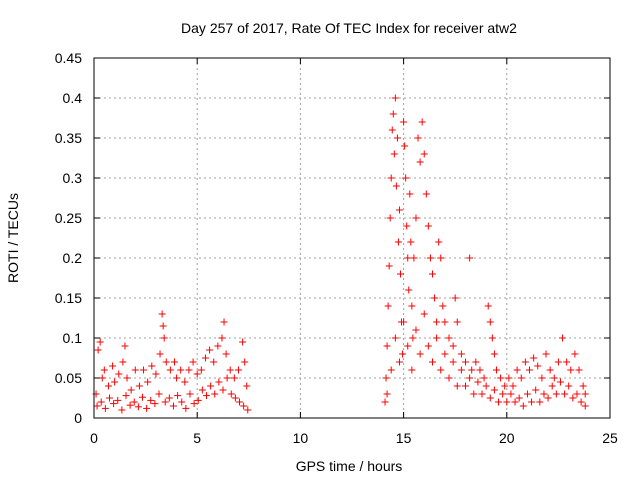 The image size is (640, 480). Describe the element at coordinates (68, 58) in the screenshot. I see `y-tick-label: 0.45` at that location.